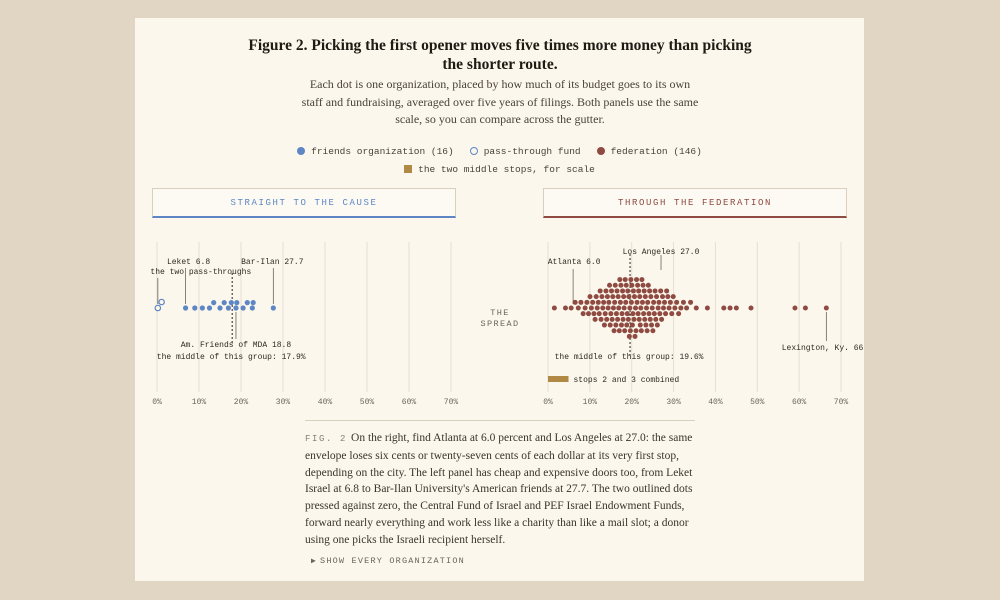 This screenshot has height=600, width=1000. What do you see at coordinates (673, 402) in the screenshot?
I see `right-tick-label: 30%` at bounding box center [673, 402].